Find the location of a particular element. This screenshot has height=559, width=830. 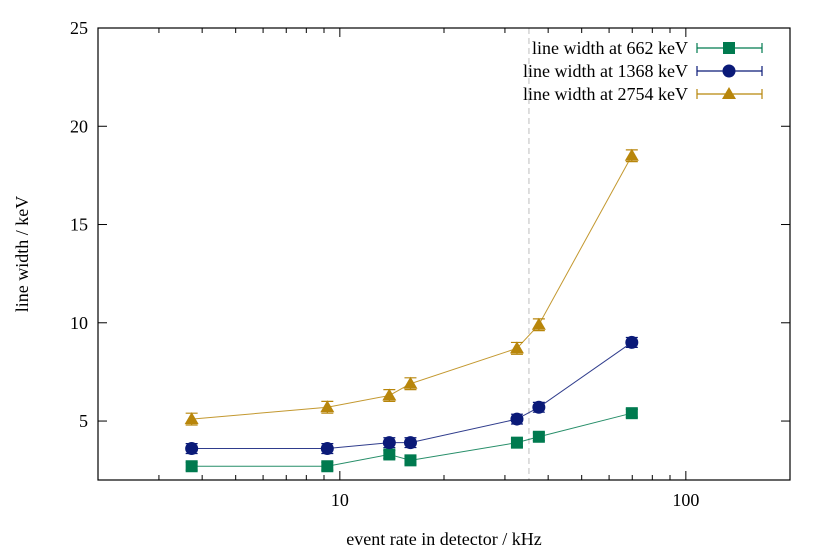

legend-label: line width at 662 keV is located at coordinates (610, 48).